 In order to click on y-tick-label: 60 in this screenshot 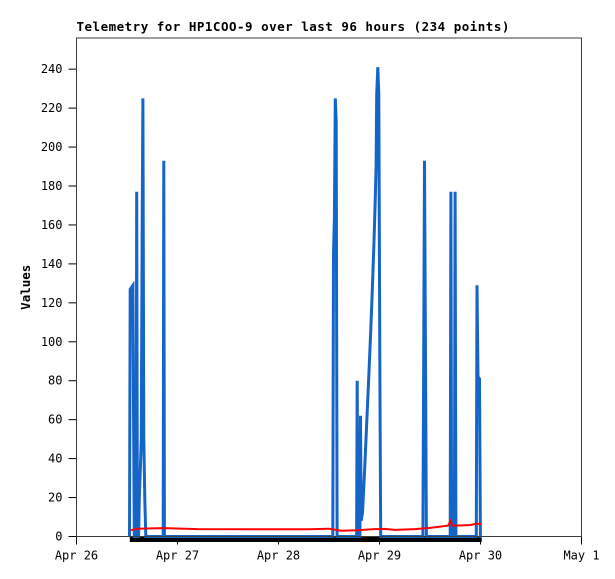, I will do `click(55, 420)`.